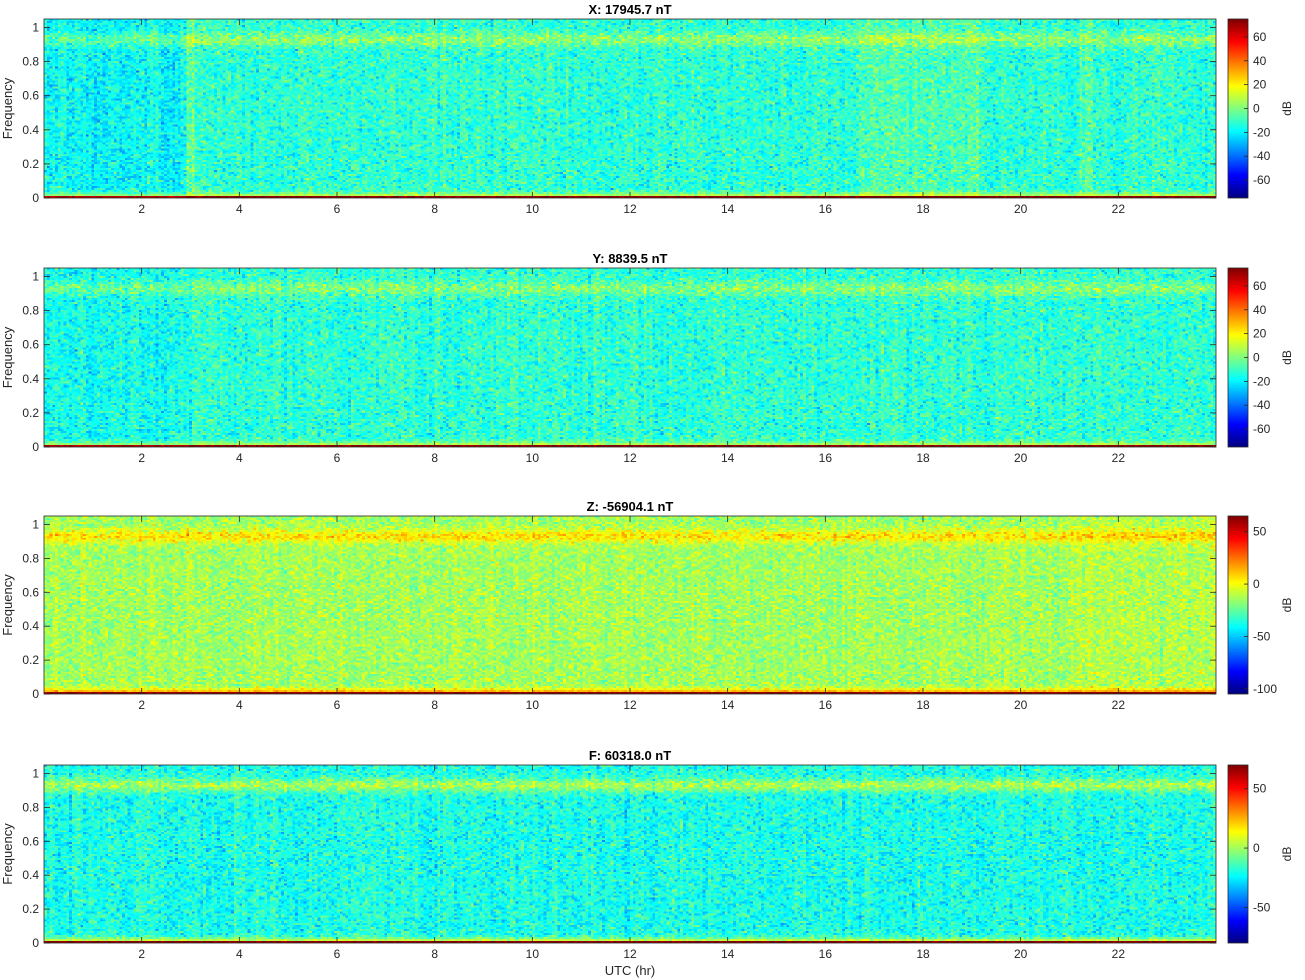 This screenshot has height=980, width=1305. I want to click on panel-title: X: 17945.7 nT, so click(629, 9).